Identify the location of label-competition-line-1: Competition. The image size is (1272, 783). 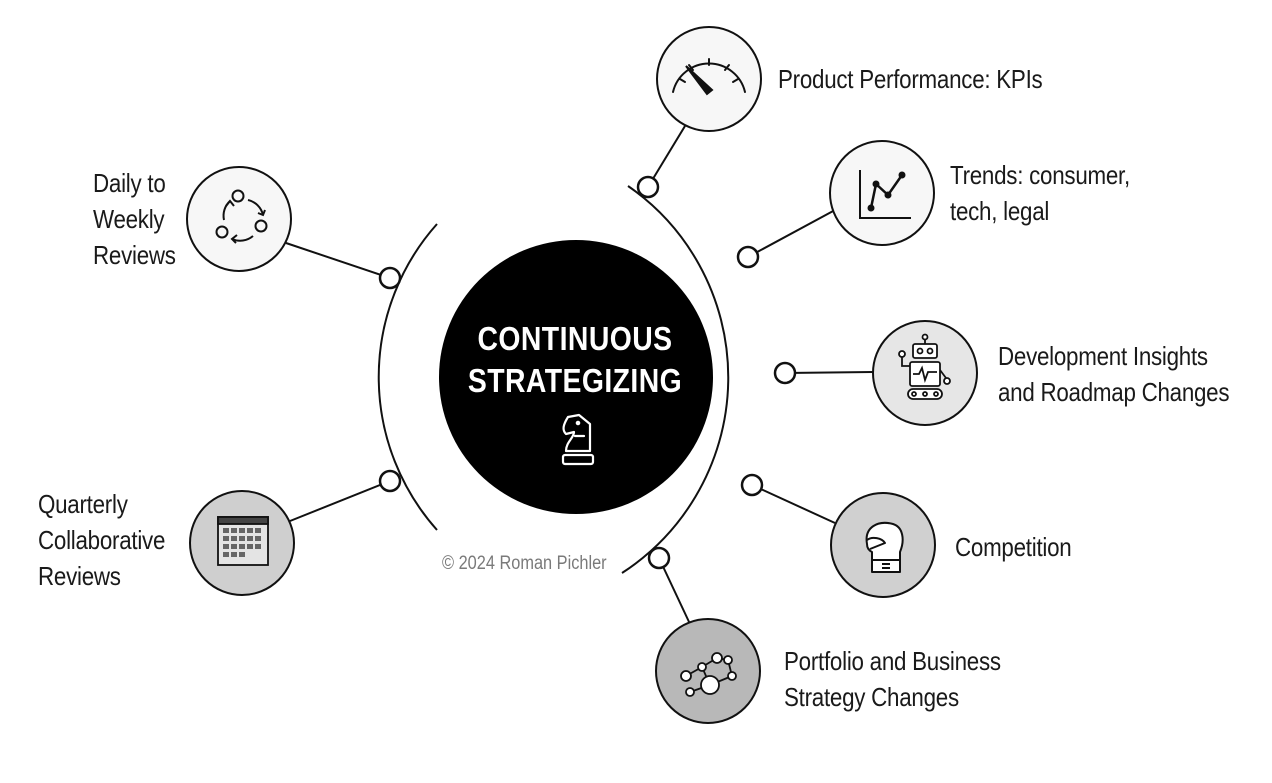
(1013, 547).